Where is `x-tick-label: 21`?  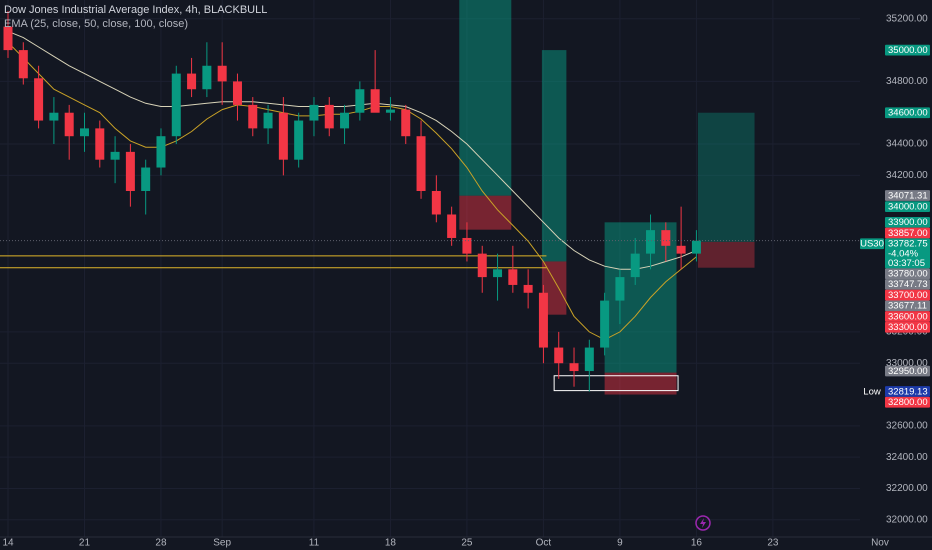 x-tick-label: 21 is located at coordinates (85, 543).